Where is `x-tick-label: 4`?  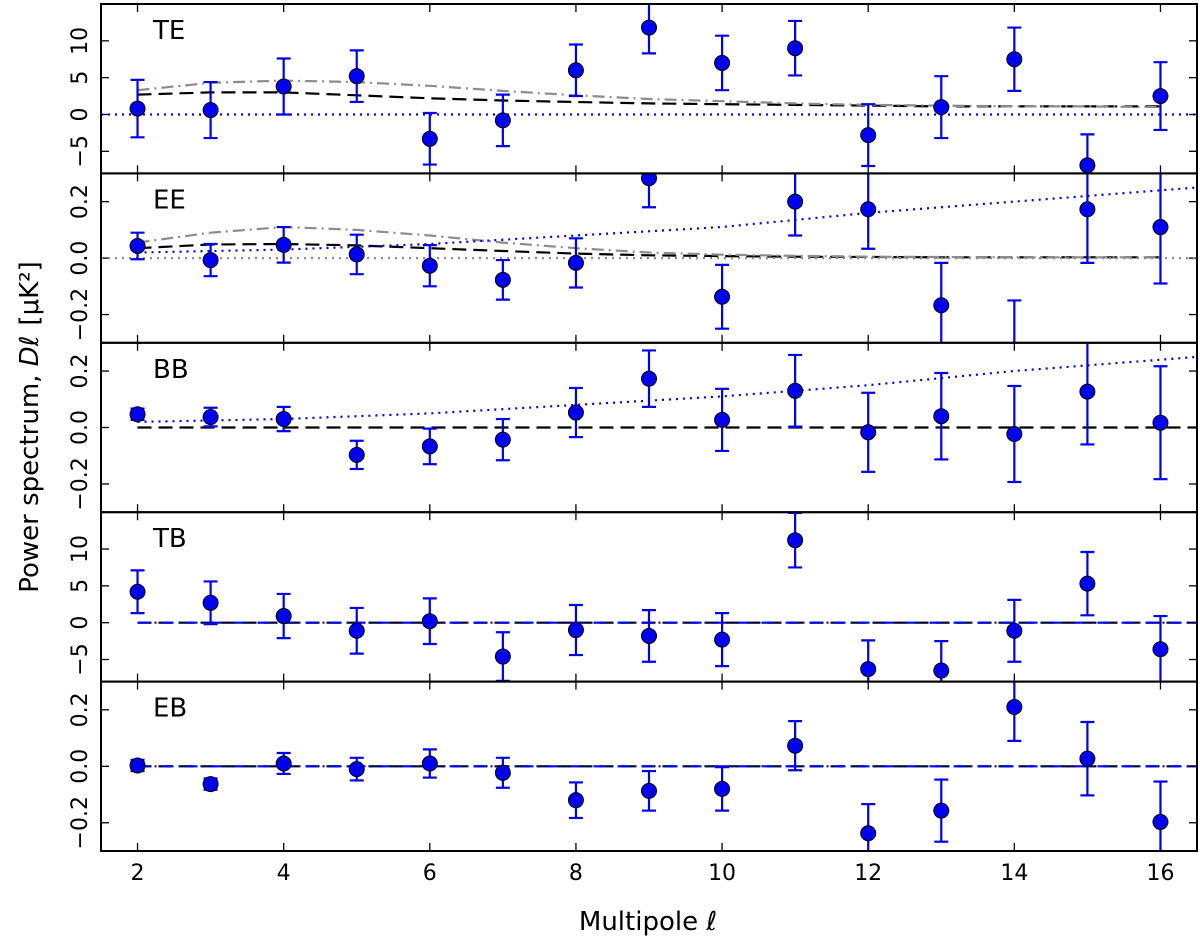
x-tick-label: 4 is located at coordinates (284, 873).